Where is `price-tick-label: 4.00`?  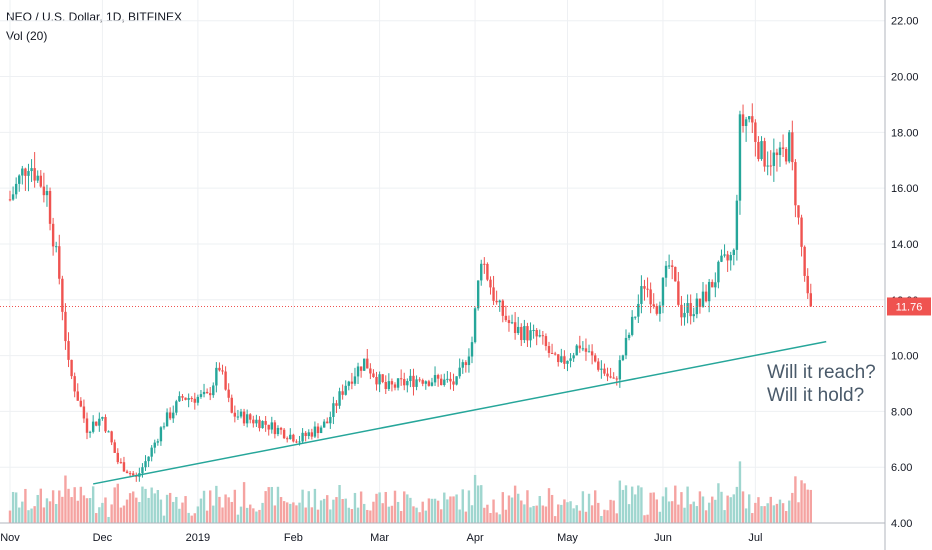 price-tick-label: 4.00 is located at coordinates (901, 524).